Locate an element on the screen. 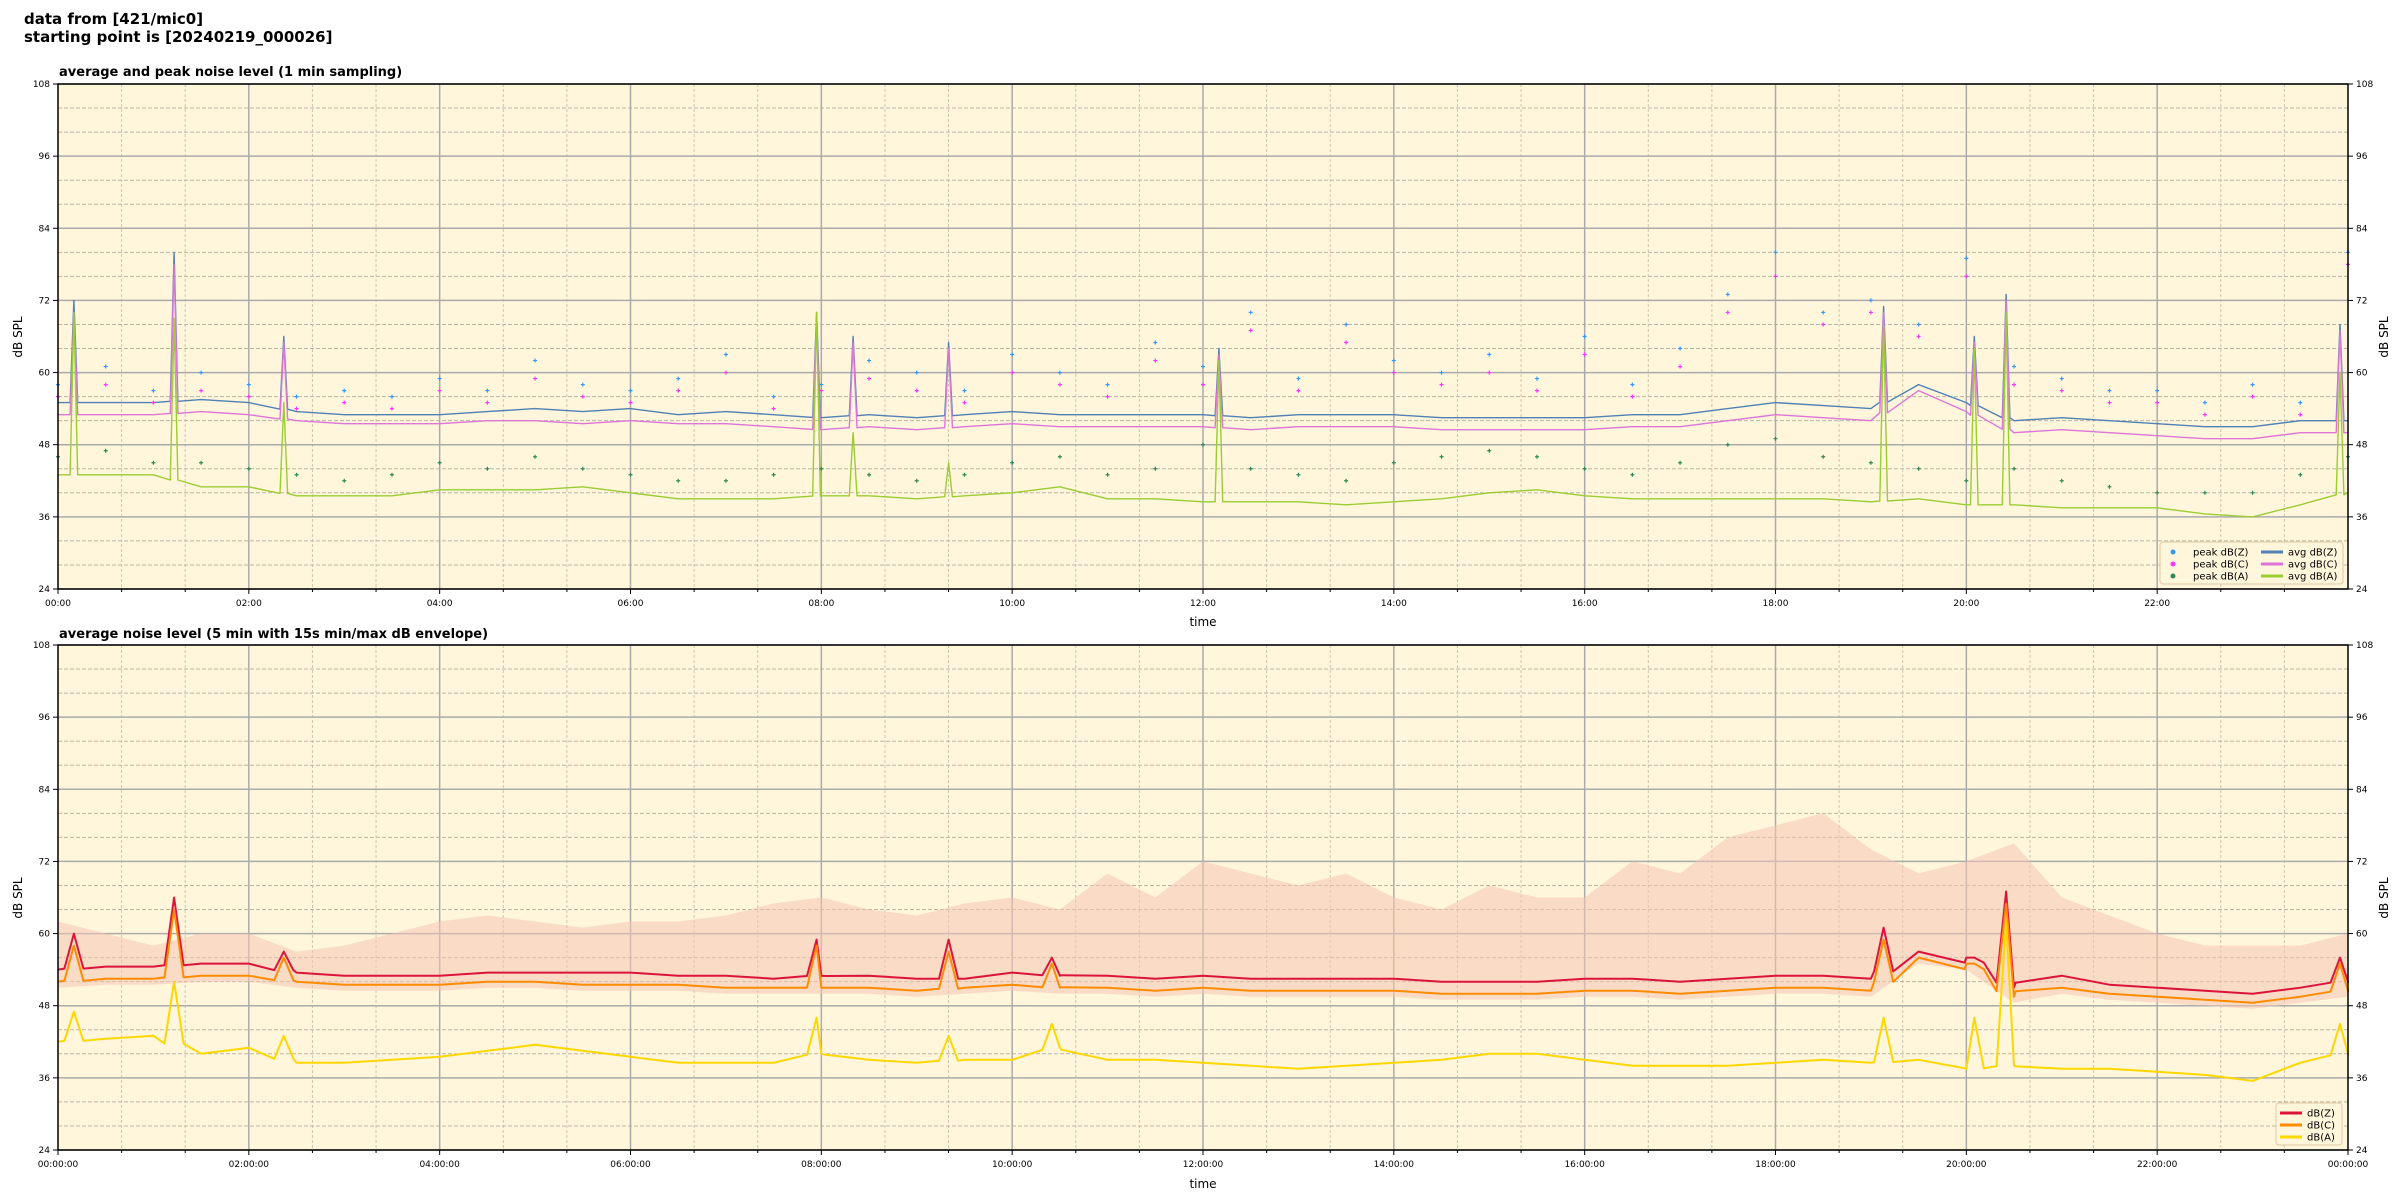 This screenshot has height=1200, width=2400. x-tick-label: 10:00:00 is located at coordinates (1012, 1165).